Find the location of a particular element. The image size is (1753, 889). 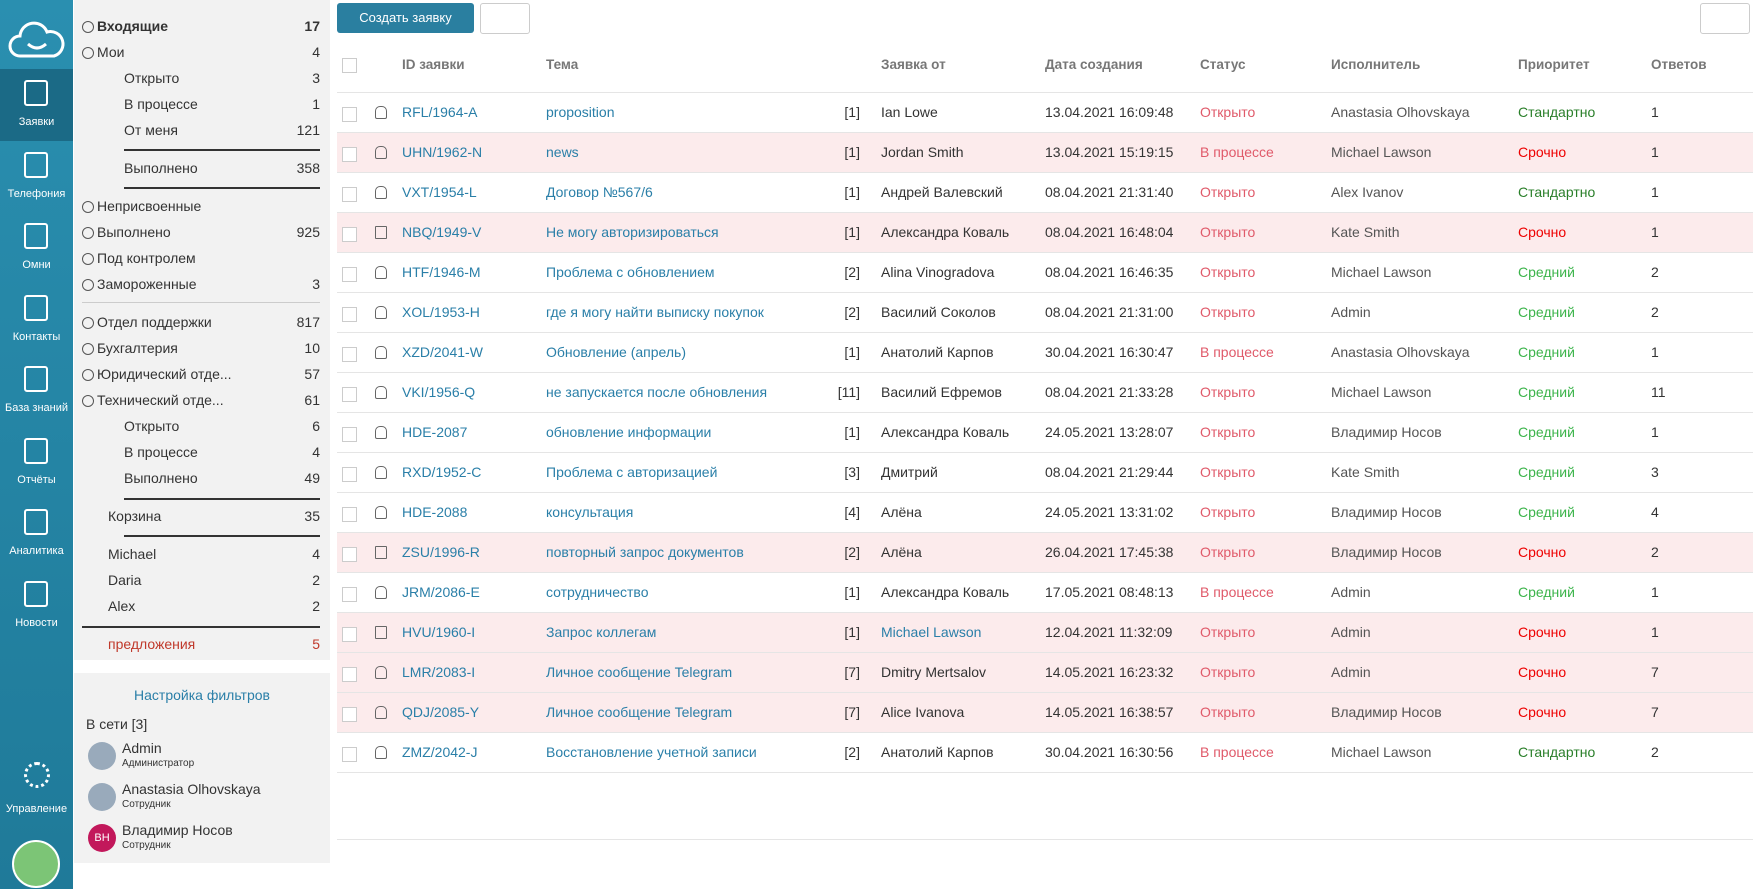

subject: news is located at coordinates (562, 152).